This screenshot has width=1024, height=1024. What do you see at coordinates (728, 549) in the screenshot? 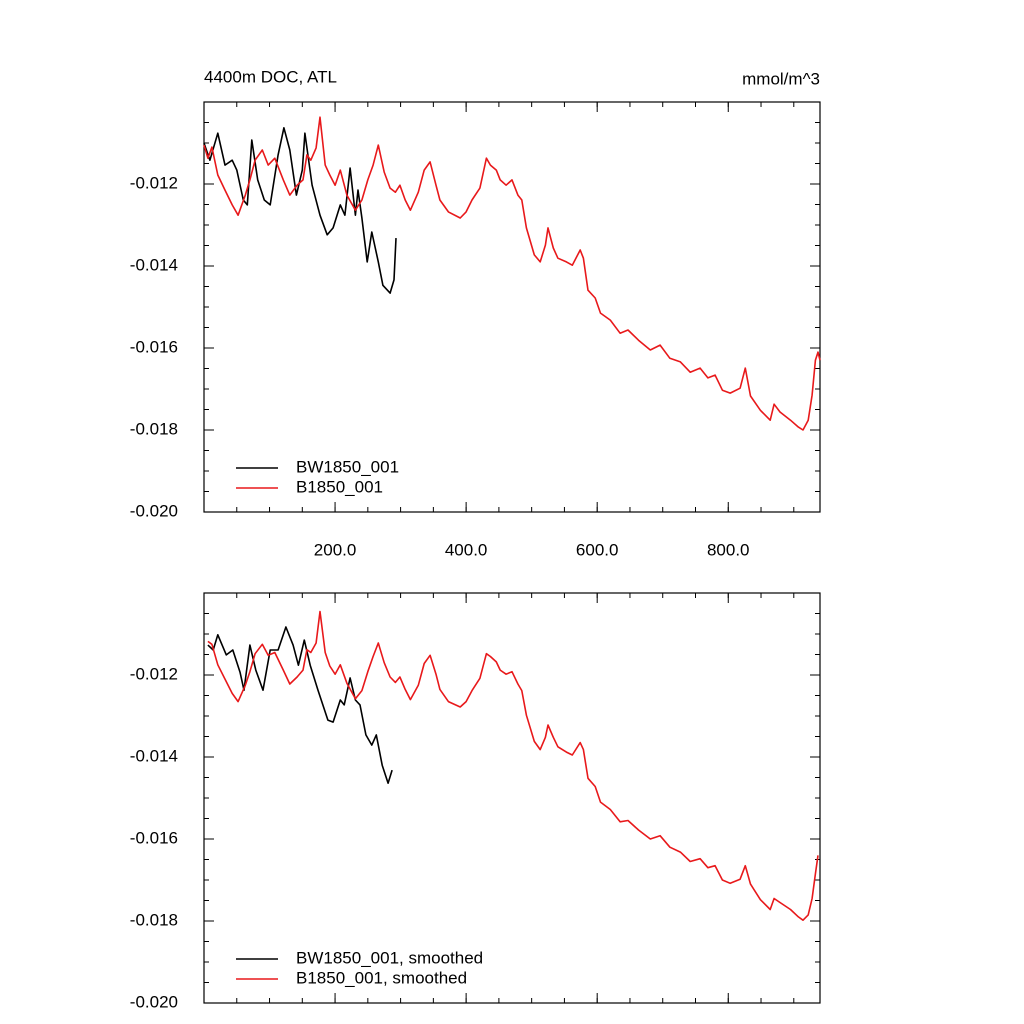
I see `x-tick-label: 800.0` at bounding box center [728, 549].